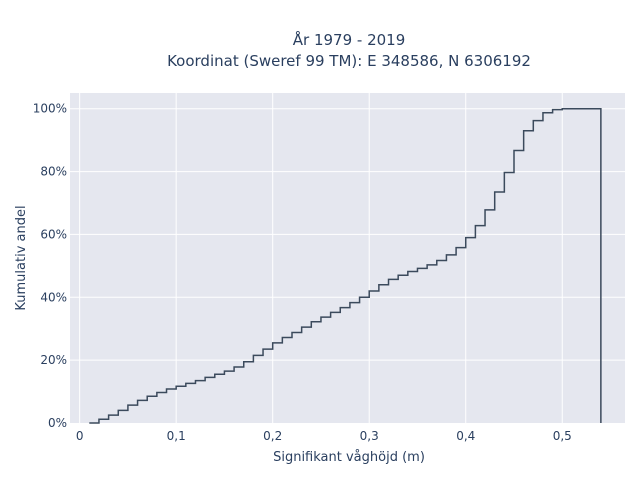 This screenshot has height=480, width=640. Describe the element at coordinates (53, 360) in the screenshot. I see `y-tick-label: 20%` at that location.